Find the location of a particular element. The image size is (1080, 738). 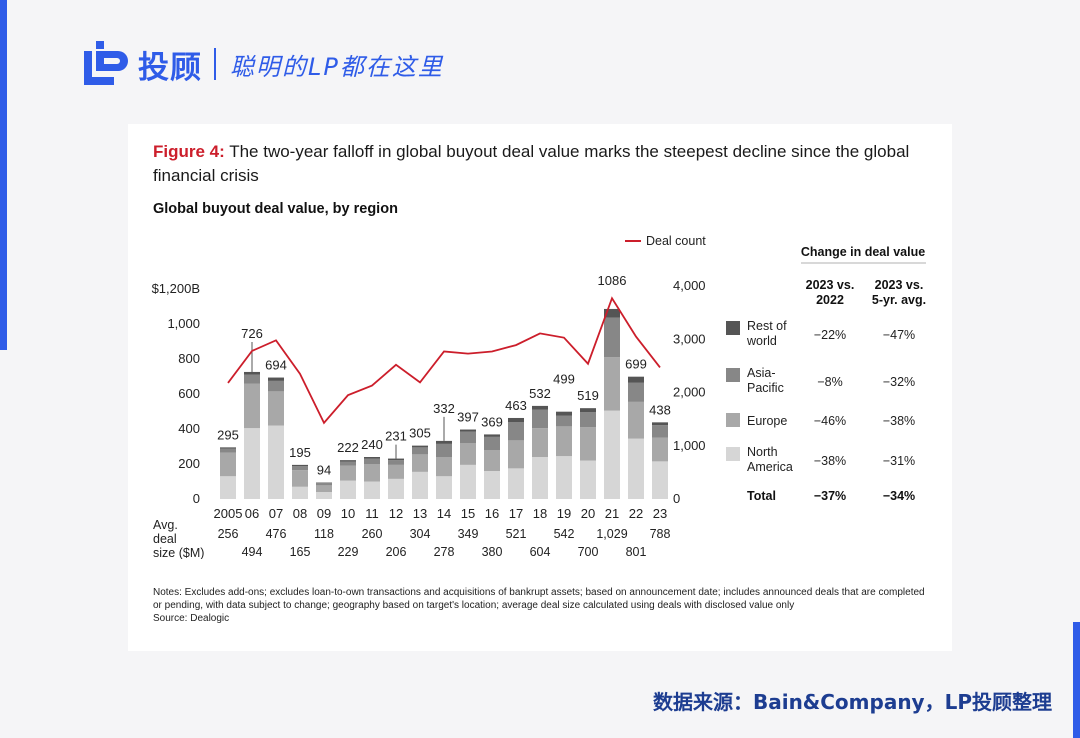

bar-total-label: 499 is located at coordinates (564, 379).